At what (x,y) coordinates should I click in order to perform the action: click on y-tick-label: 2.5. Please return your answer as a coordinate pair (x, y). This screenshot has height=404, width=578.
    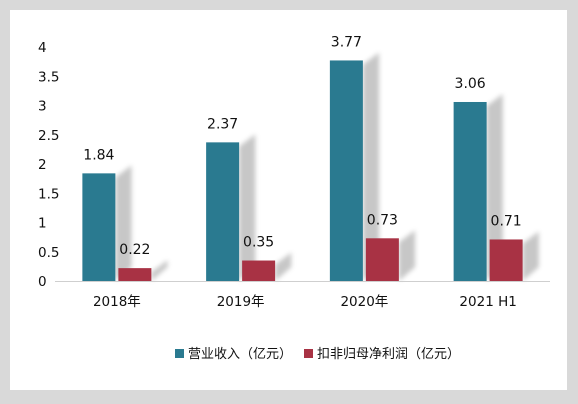
    Looking at the image, I should click on (48, 136).